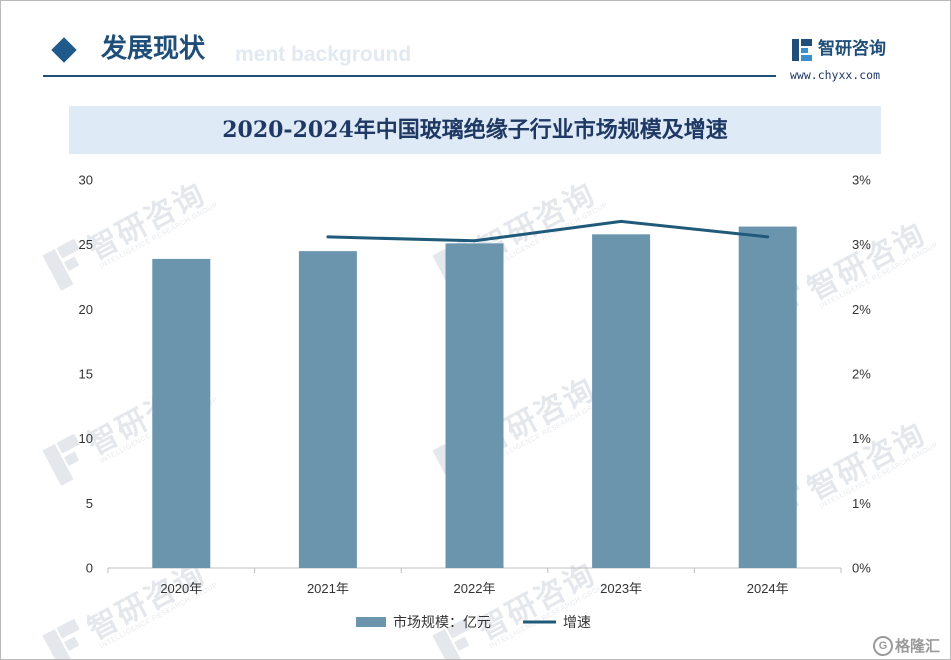 The width and height of the screenshot is (951, 660). I want to click on legend: 市场规模：亿元 增速, so click(473, 622).